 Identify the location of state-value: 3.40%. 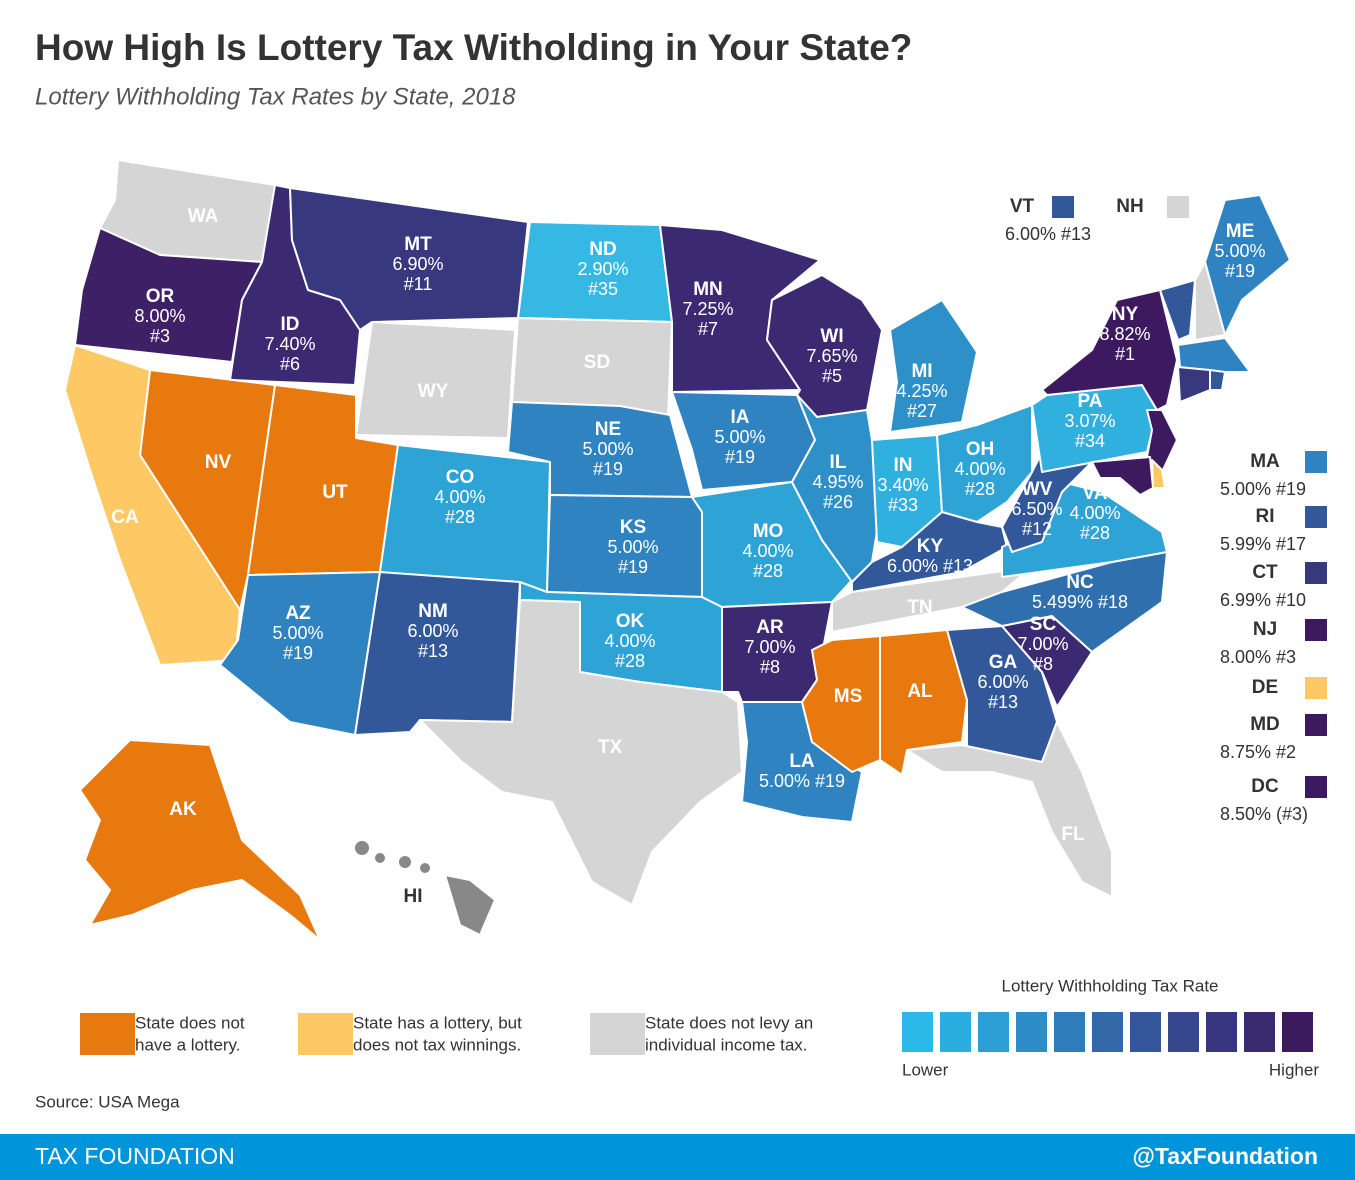
(902, 485).